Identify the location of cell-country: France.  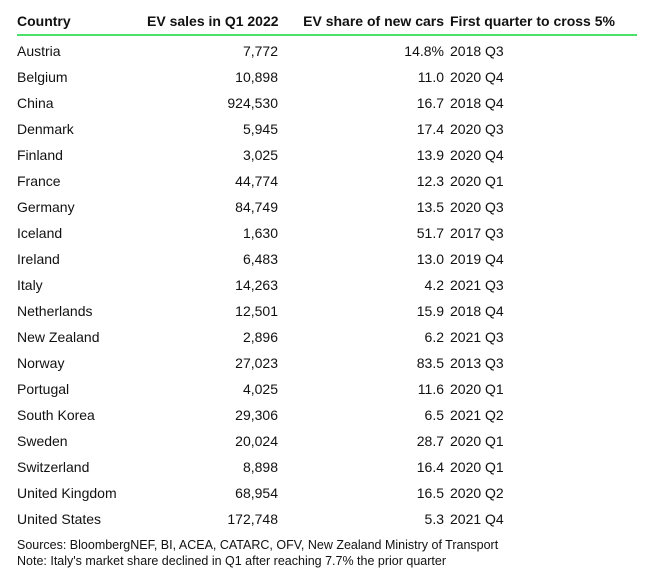
(39, 181).